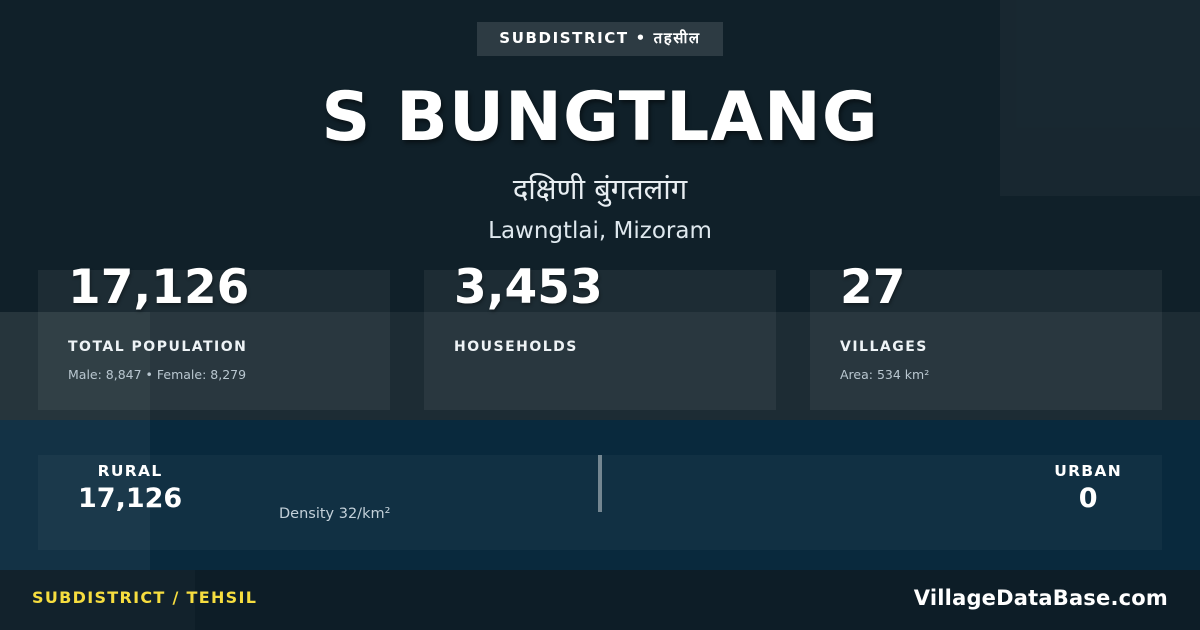 This screenshot has width=1200, height=630. What do you see at coordinates (528, 287) in the screenshot?
I see `stat-value: 3,453` at bounding box center [528, 287].